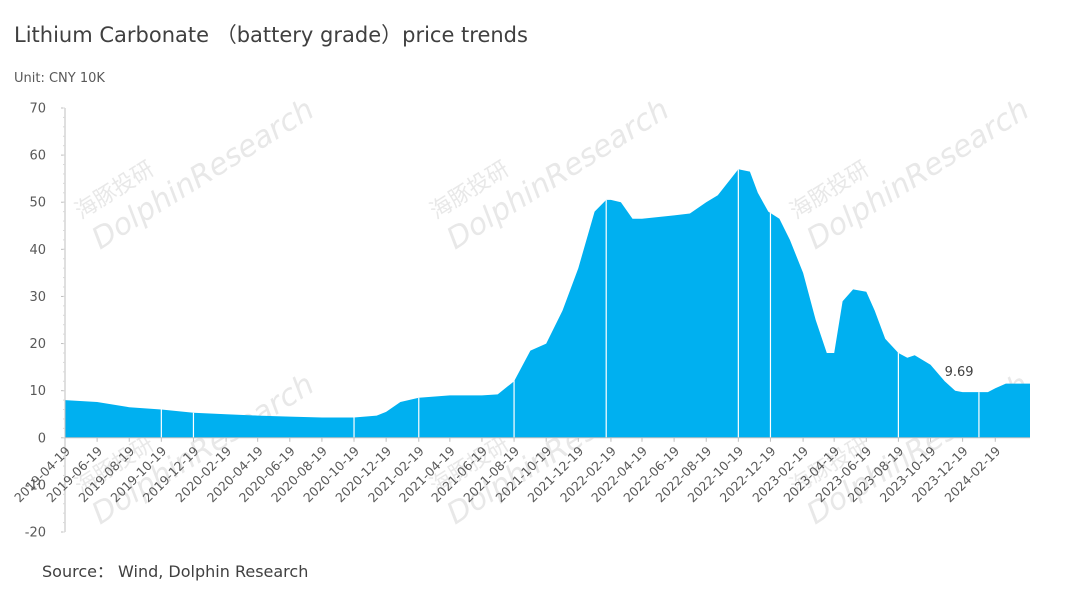  I want to click on unit-label: Unit: CNY 10K, so click(59, 78).